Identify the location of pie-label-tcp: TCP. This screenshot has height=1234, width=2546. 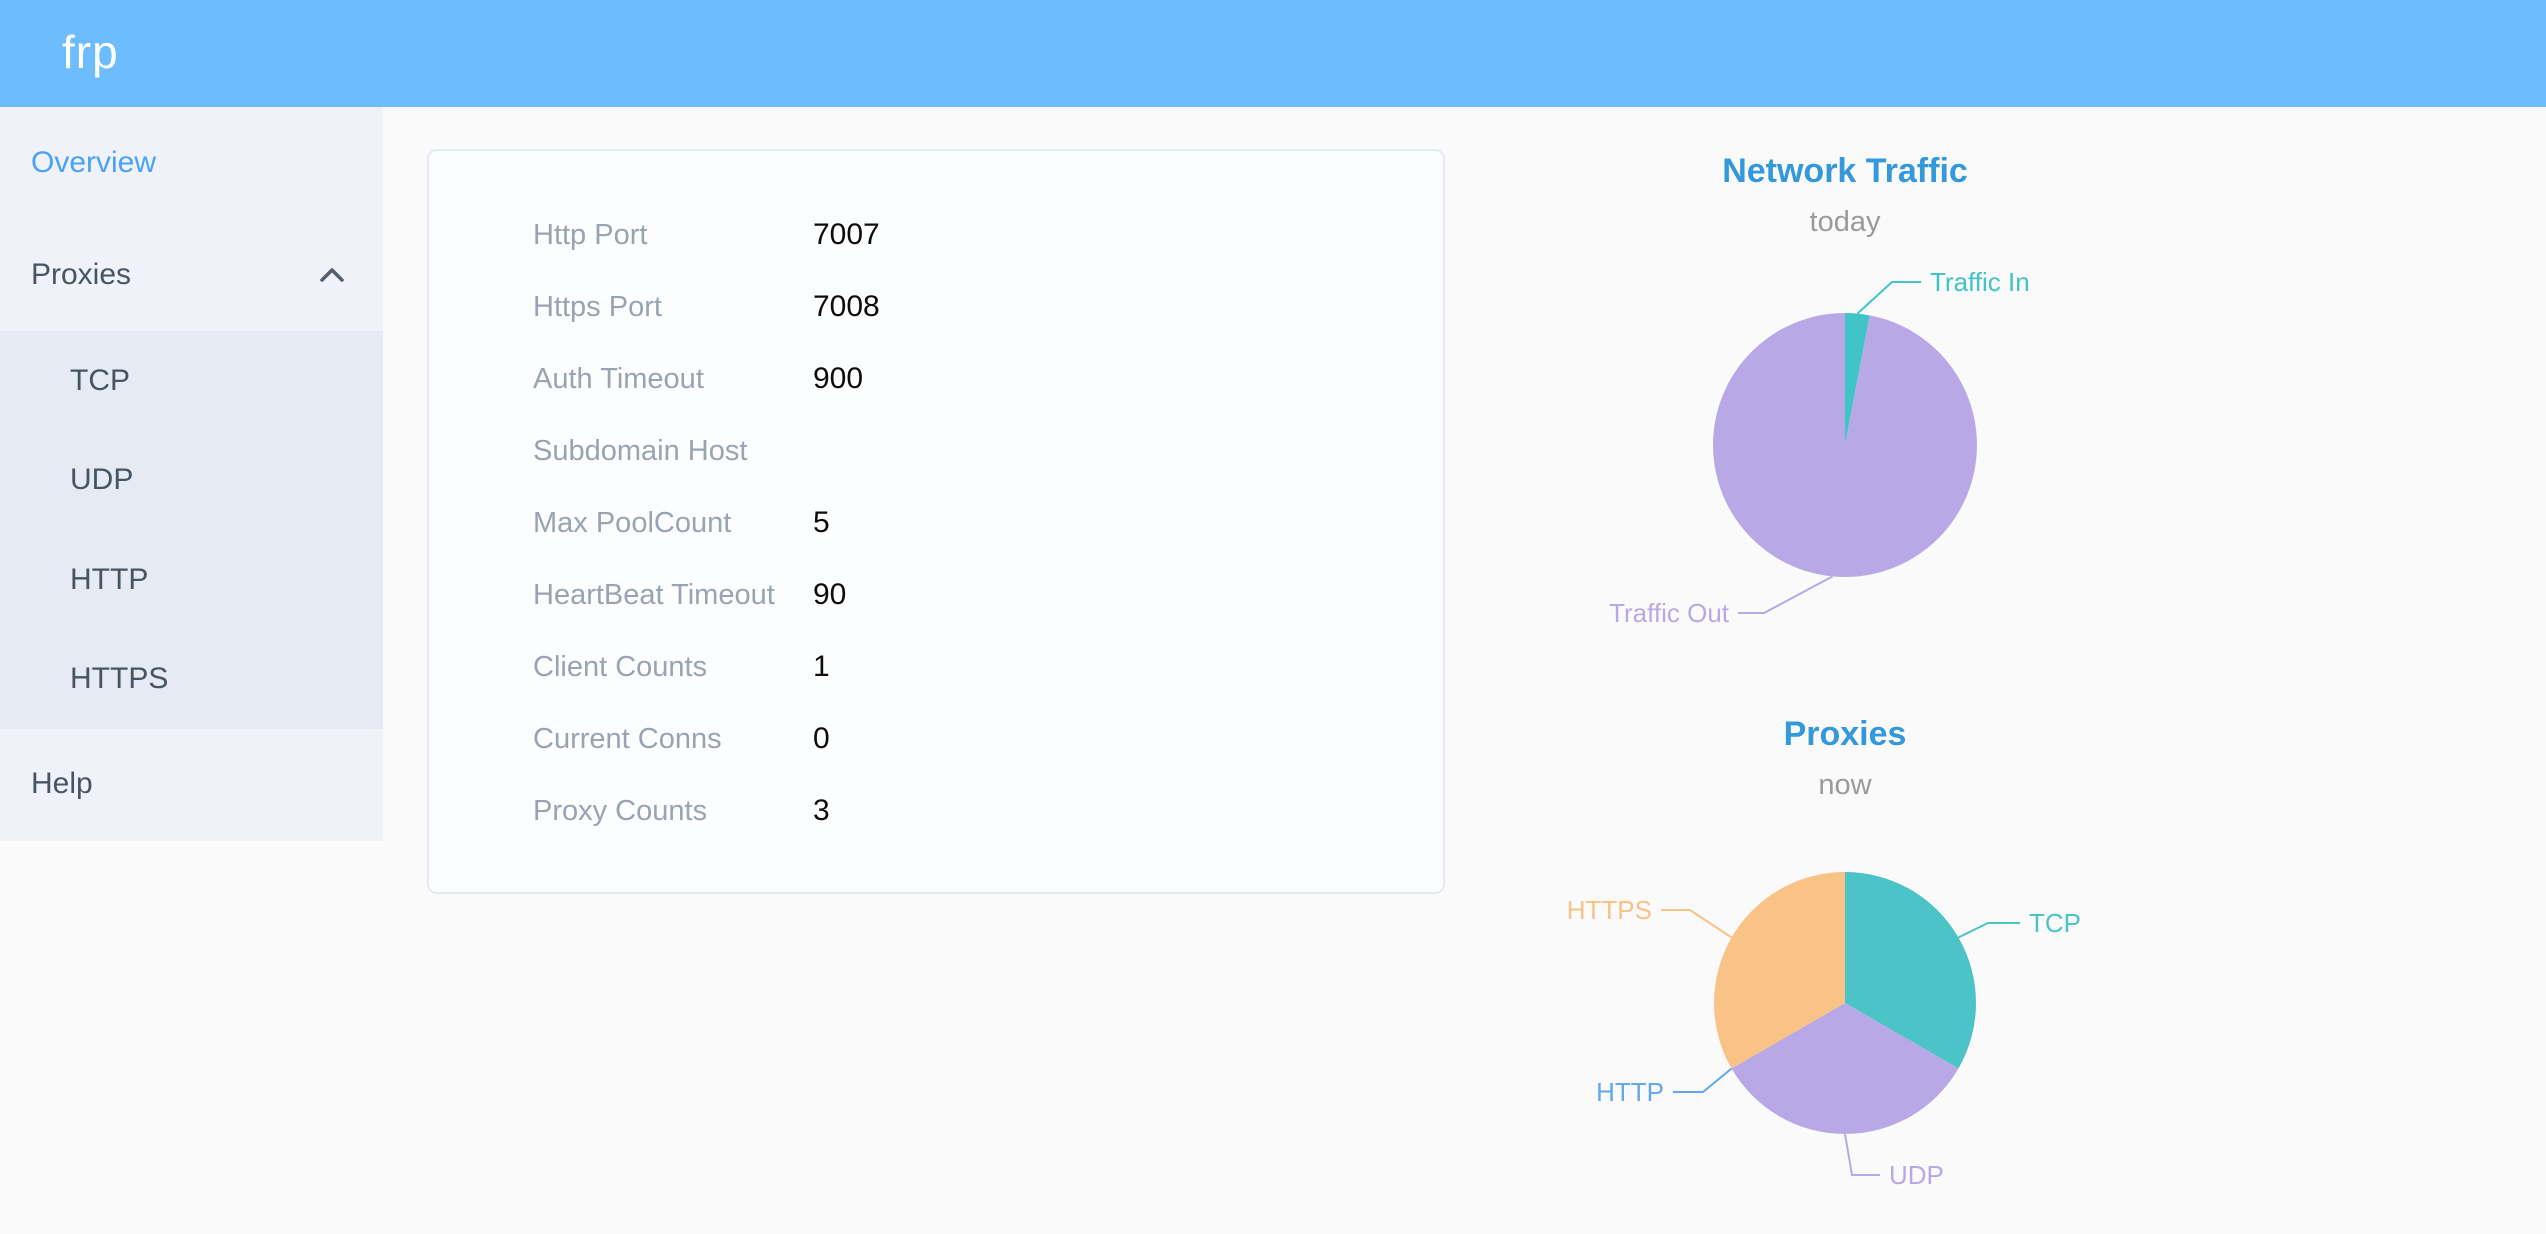
(2055, 923).